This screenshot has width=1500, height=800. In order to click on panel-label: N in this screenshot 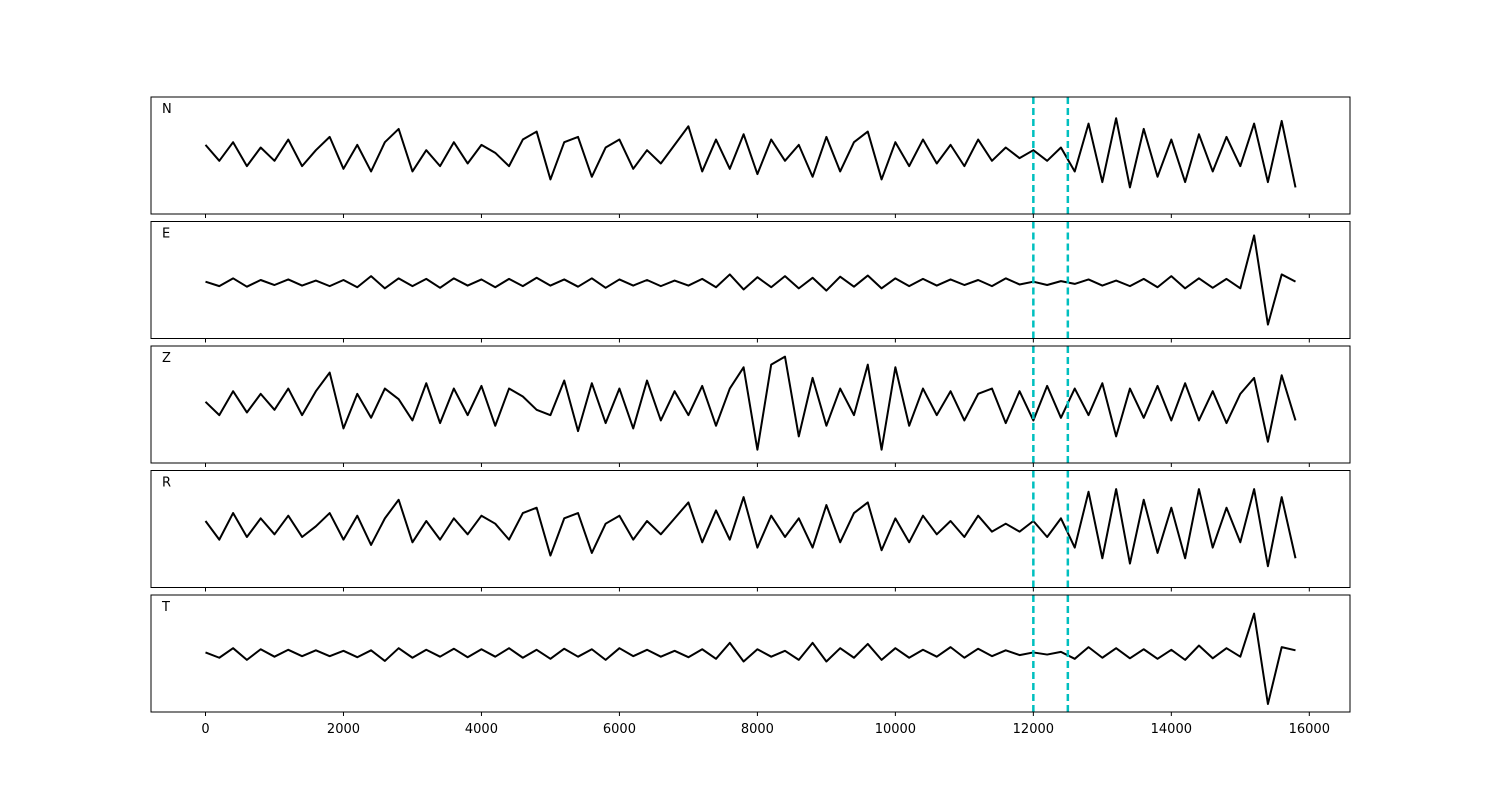, I will do `click(167, 109)`.